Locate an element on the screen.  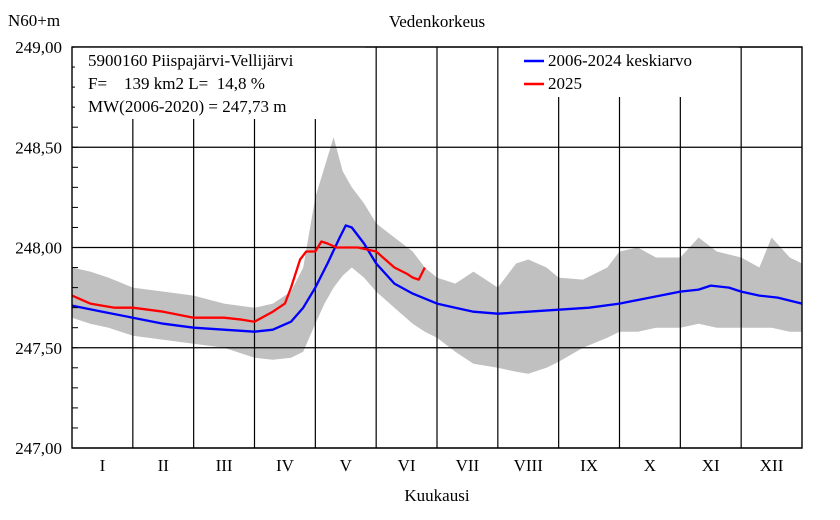
y-tick-layer: 247,00 247,50 248,00 248,50 249,00 is located at coordinates (46, 248).